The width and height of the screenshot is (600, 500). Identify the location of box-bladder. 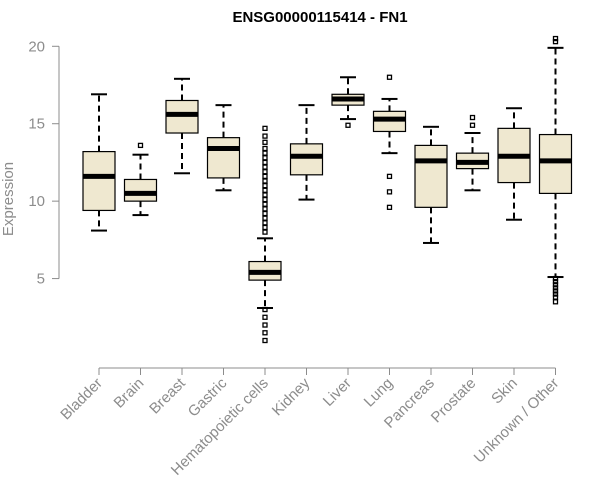
(99, 162).